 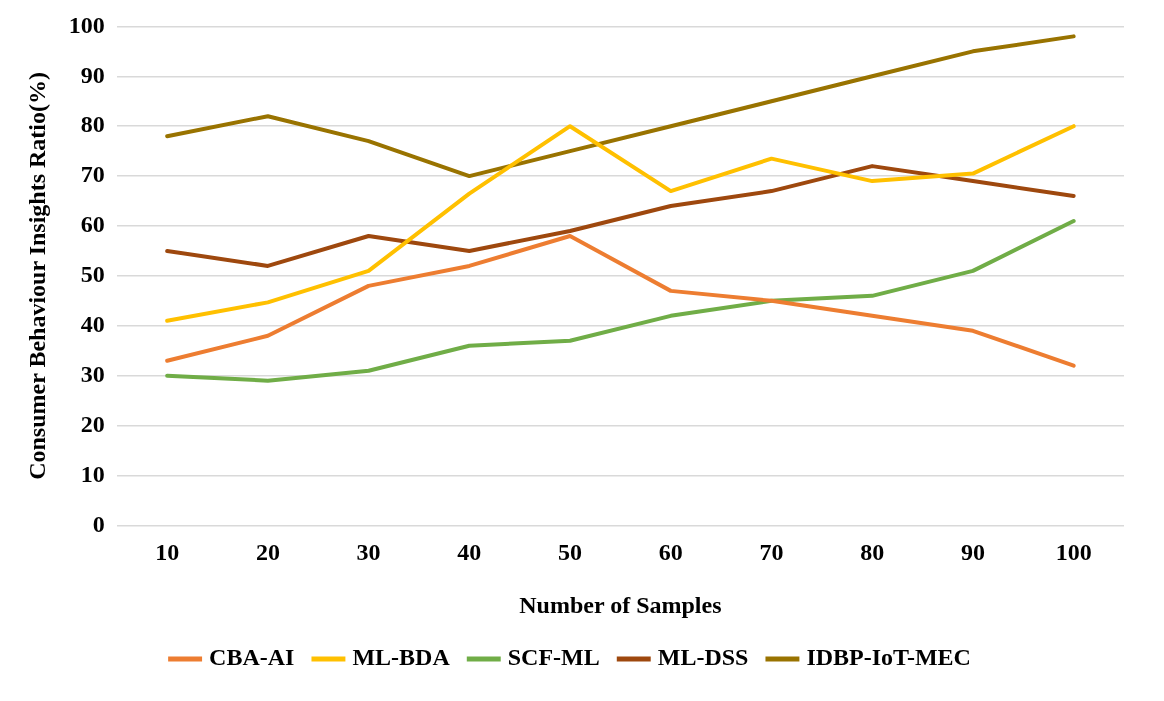 What do you see at coordinates (469, 552) in the screenshot?
I see `x-tick-label: 40` at bounding box center [469, 552].